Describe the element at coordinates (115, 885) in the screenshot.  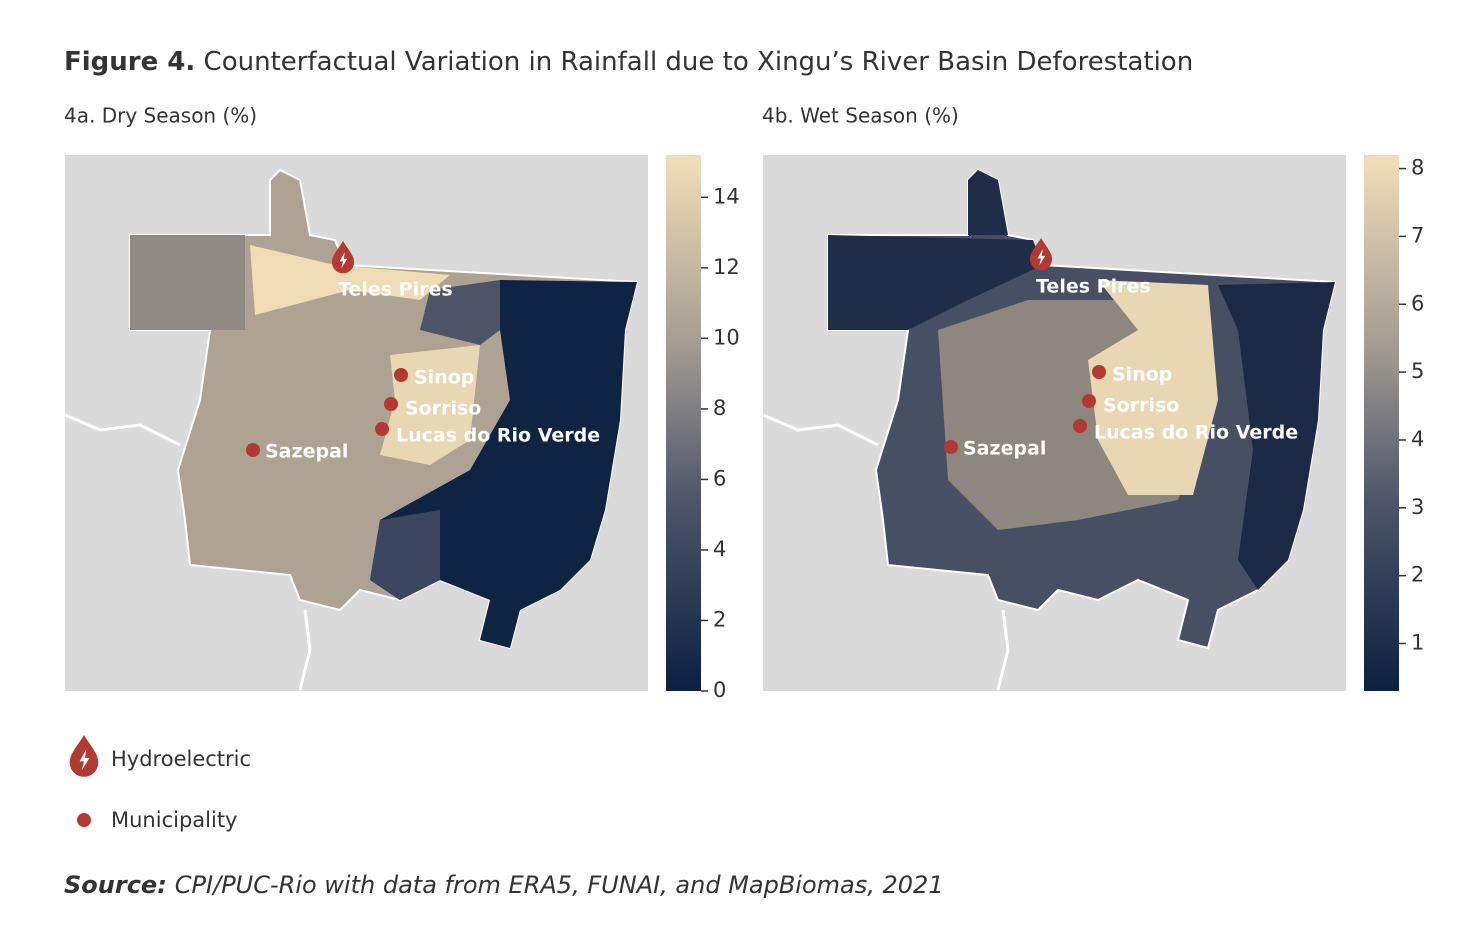
I see `source-label: Source:` at that location.